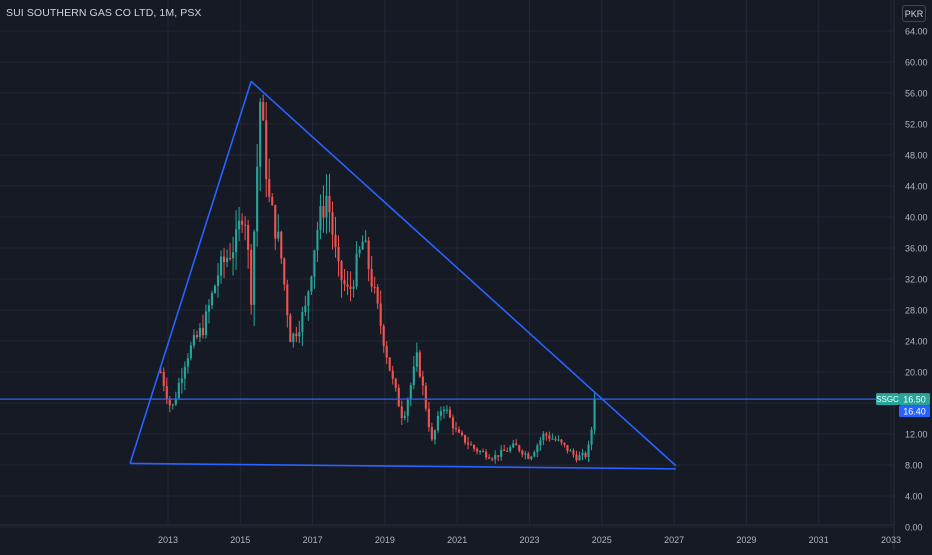  I want to click on y-tick-label: 12.00, so click(916, 435).